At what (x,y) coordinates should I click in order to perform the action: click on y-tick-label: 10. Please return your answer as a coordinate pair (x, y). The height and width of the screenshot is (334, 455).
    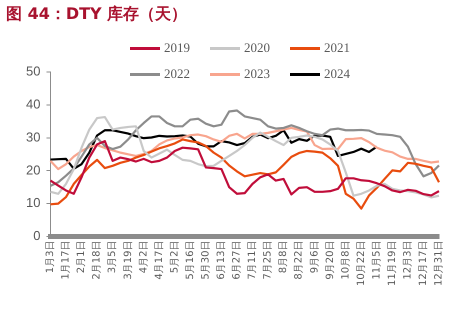
    Looking at the image, I should click on (33, 202).